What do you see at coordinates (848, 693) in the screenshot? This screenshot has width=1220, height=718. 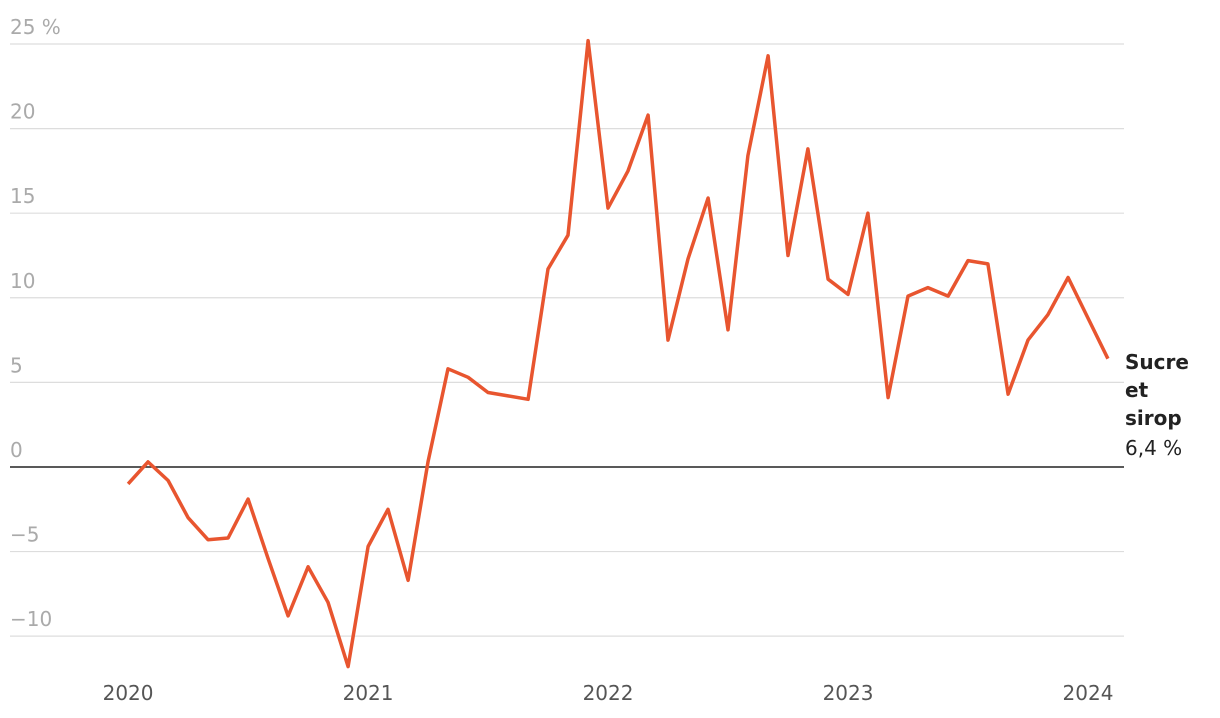 I see `x-tick-label: 2023` at bounding box center [848, 693].